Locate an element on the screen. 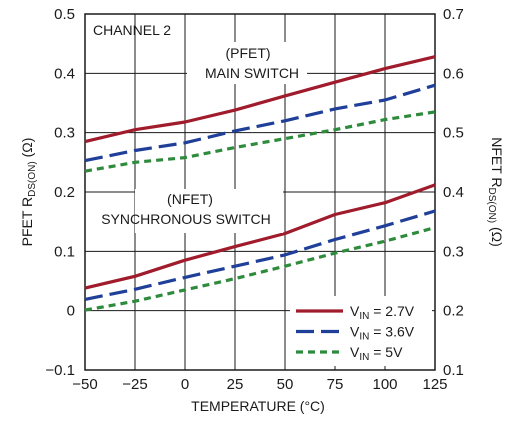  series-line-nfet-3p6v is located at coordinates (260, 255).